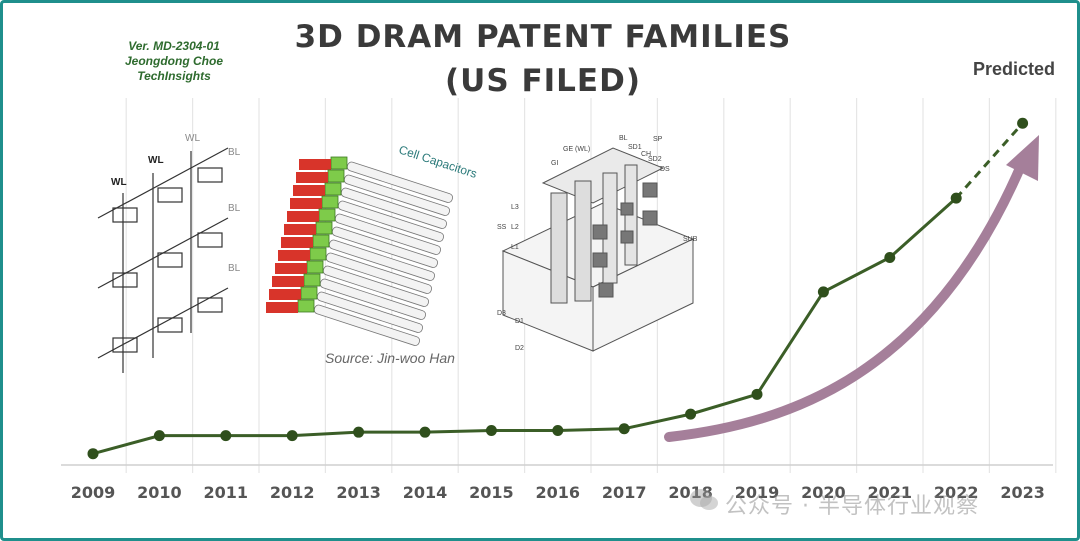 The width and height of the screenshot is (1080, 541). I want to click on x-tick-label: 2017, so click(624, 492).